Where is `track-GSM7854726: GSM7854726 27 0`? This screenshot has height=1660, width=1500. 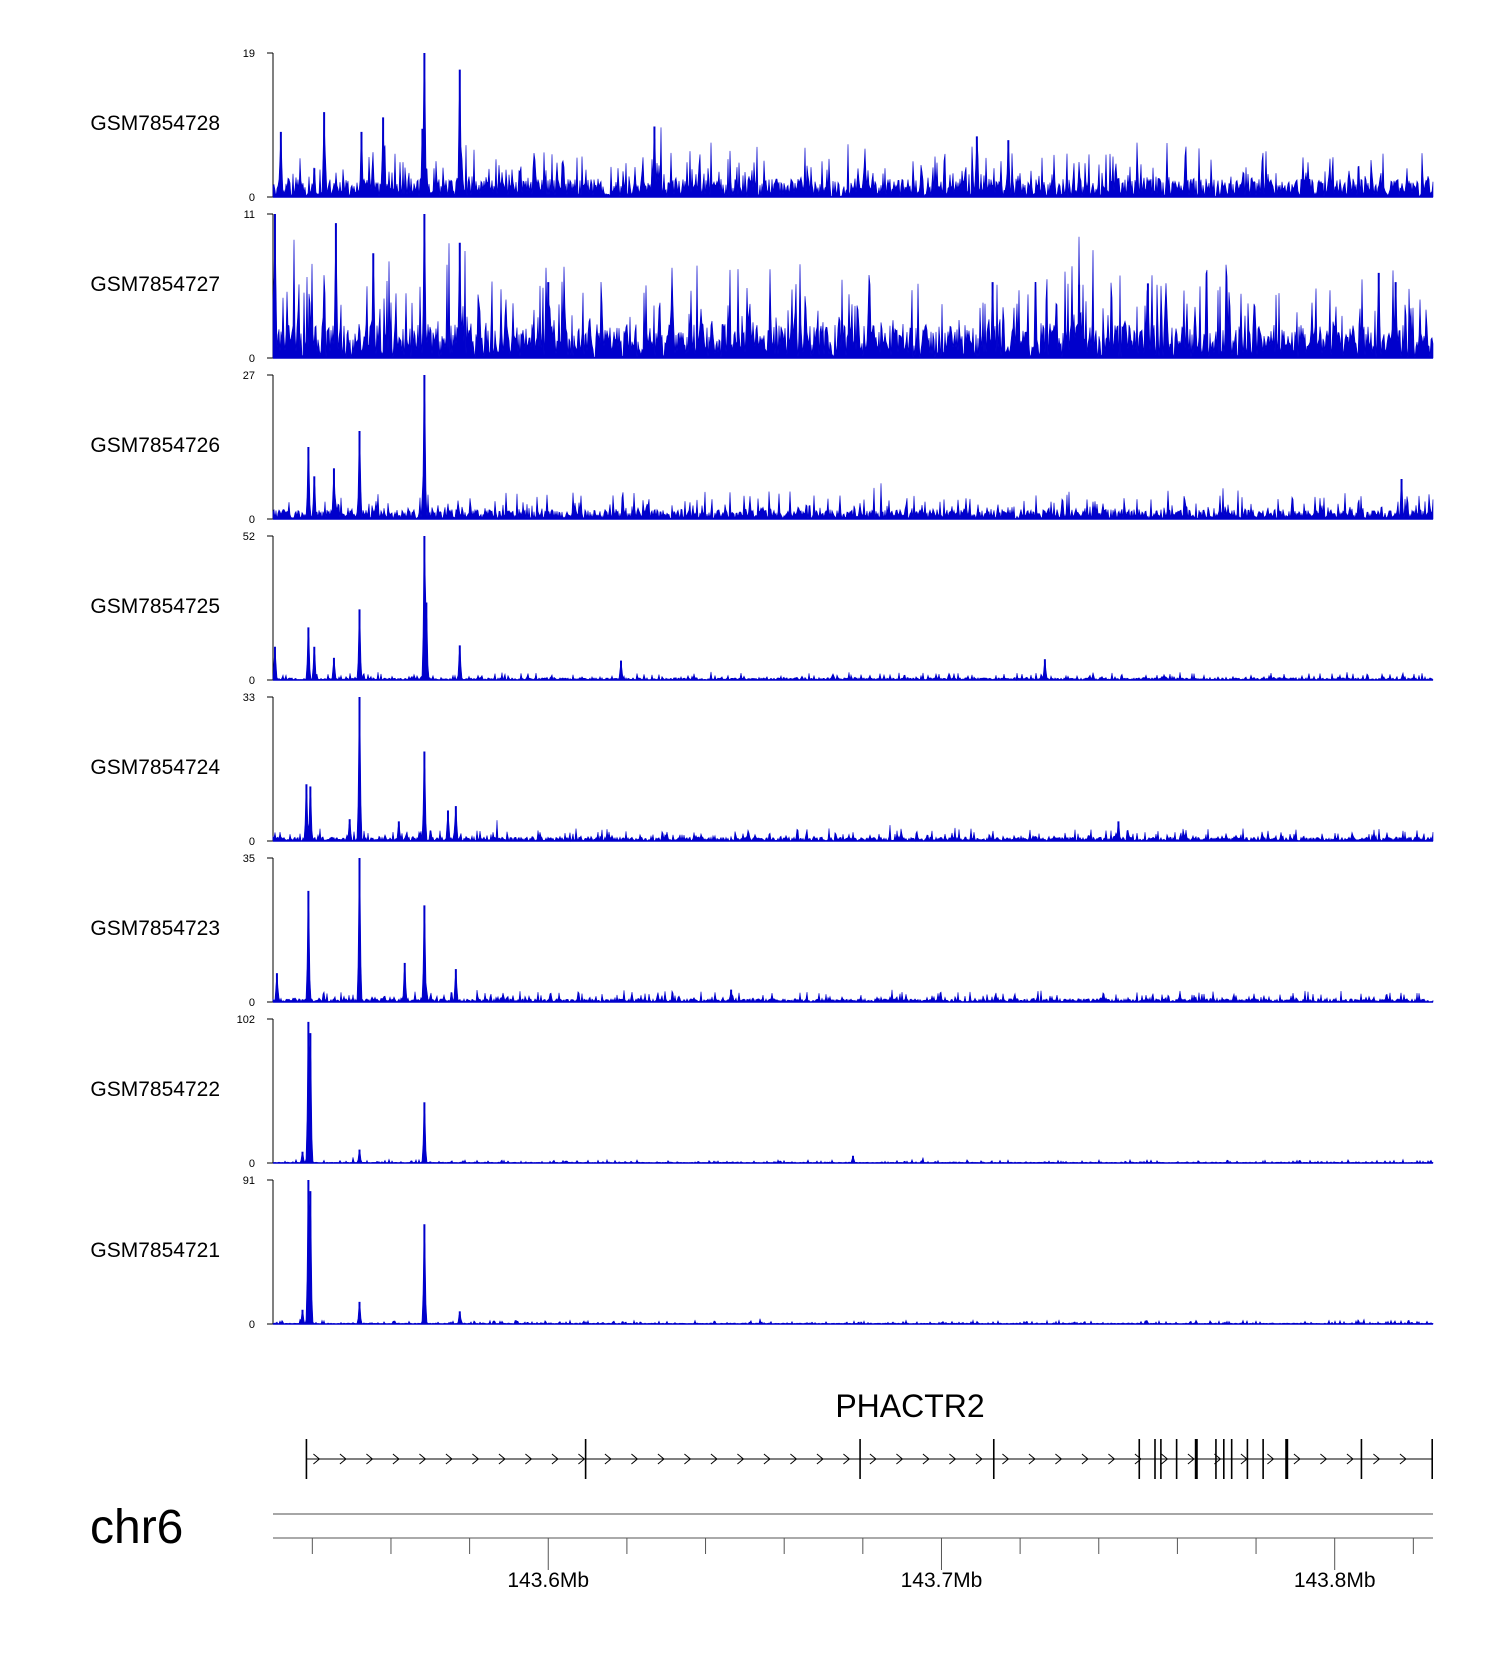 track-GSM7854726: GSM7854726 27 0 is located at coordinates (762, 448).